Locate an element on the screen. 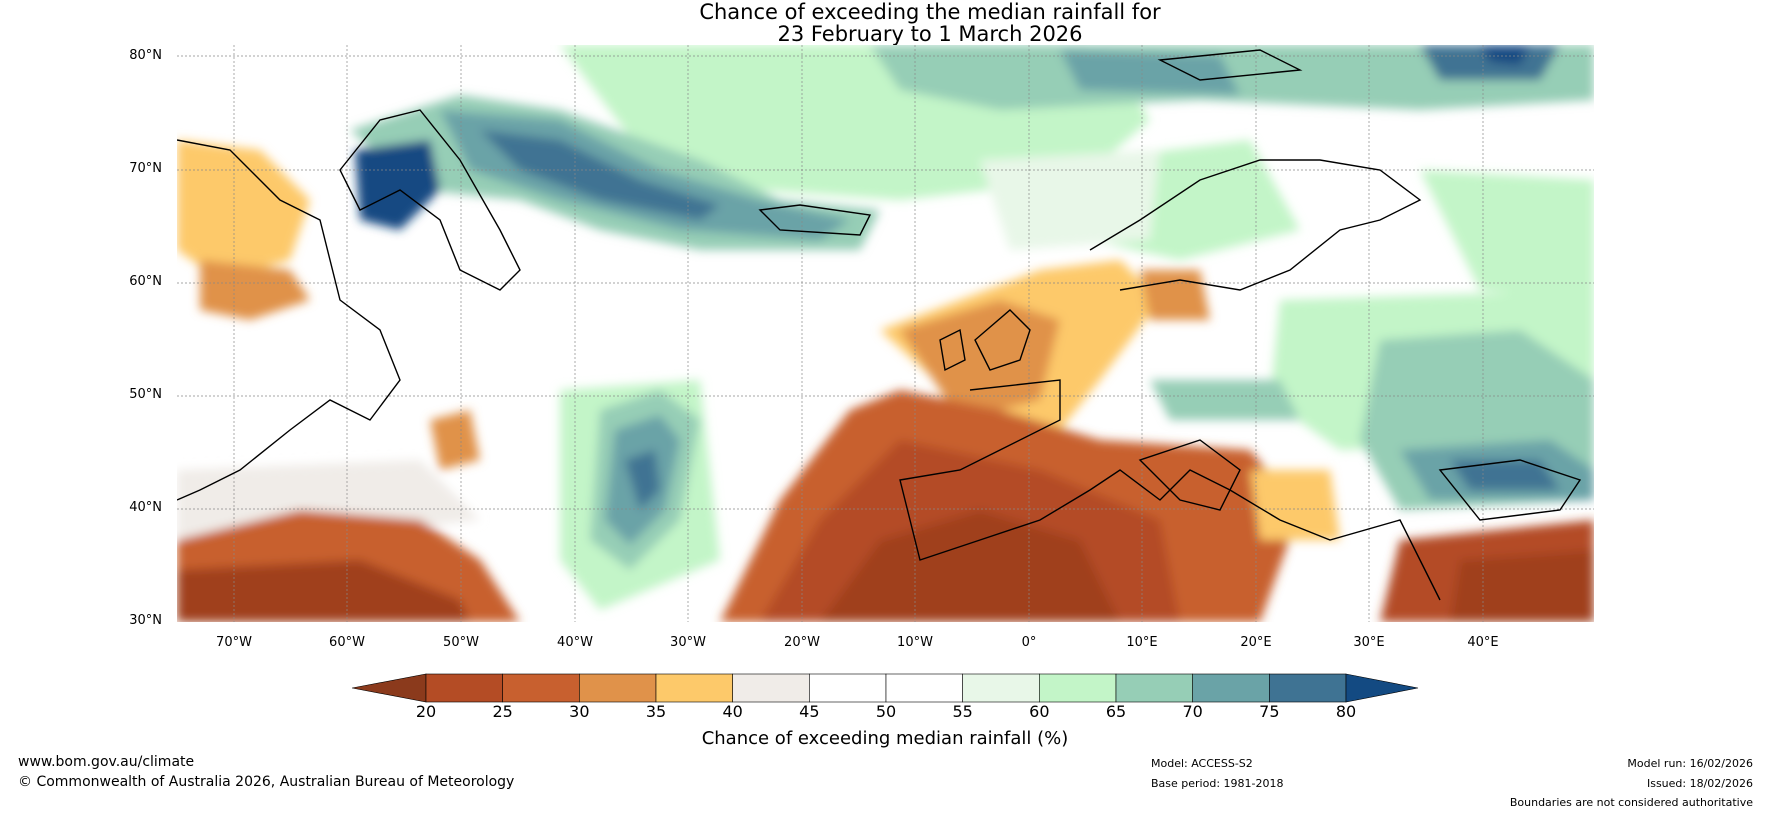 Image resolution: width=1770 pixels, height=816 pixels. colorbar is located at coordinates (885, 688).